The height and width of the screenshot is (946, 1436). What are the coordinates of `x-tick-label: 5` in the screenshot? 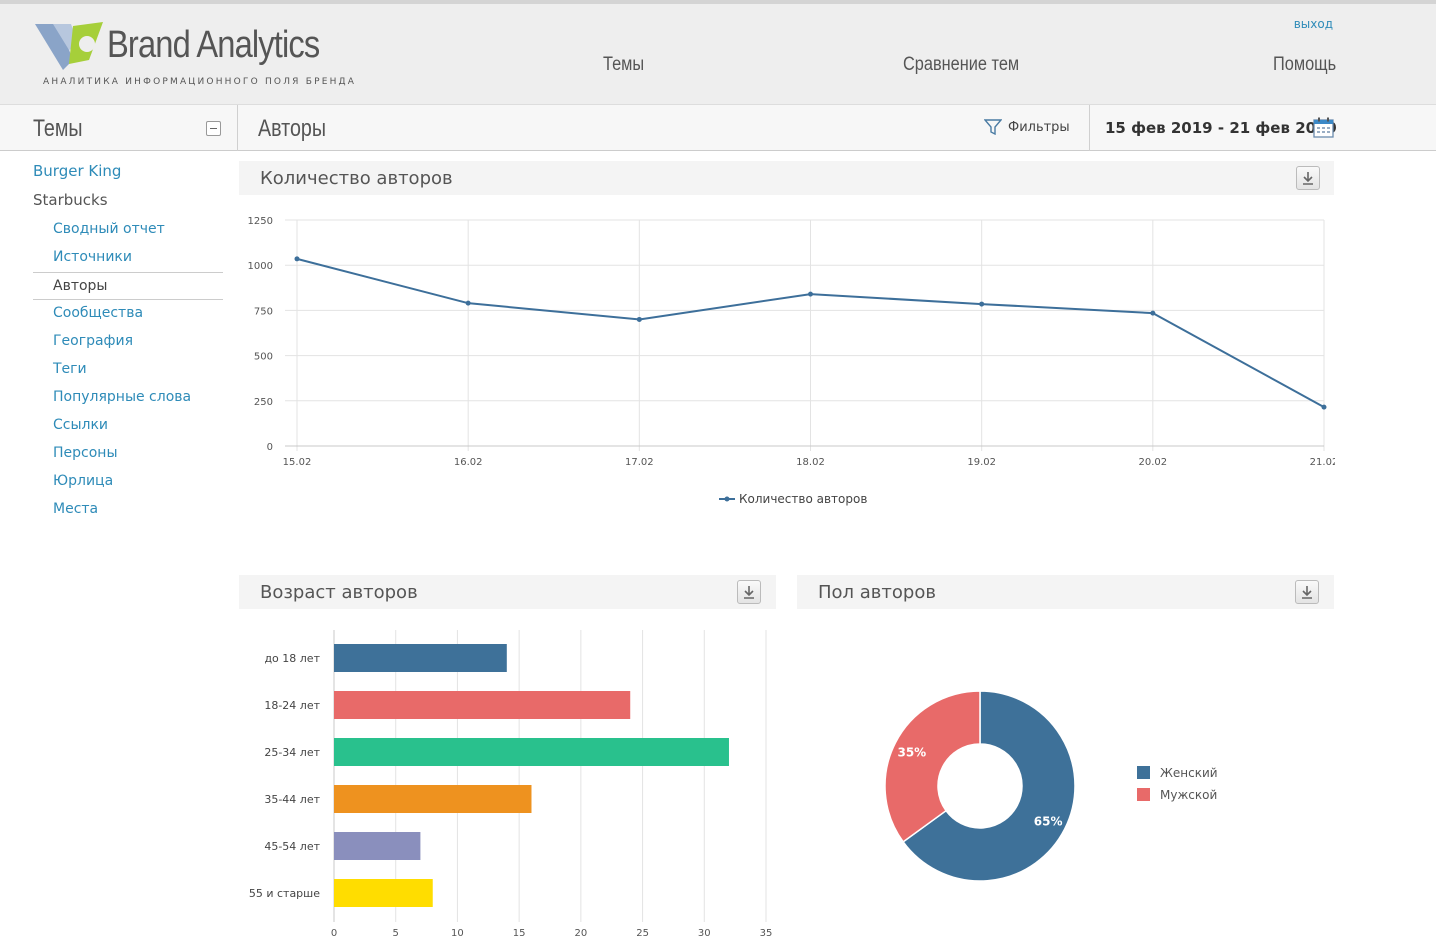 It's located at (396, 933).